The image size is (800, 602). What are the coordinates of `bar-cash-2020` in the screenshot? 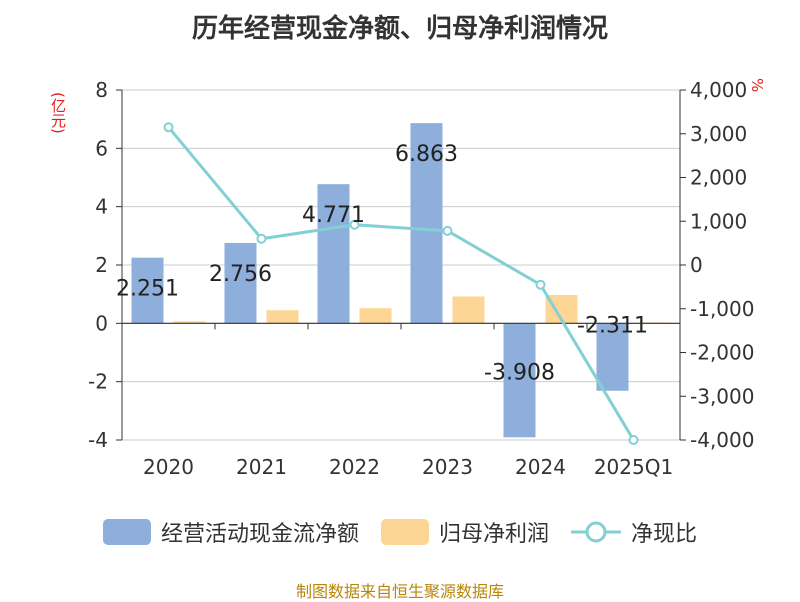 It's located at (147, 290).